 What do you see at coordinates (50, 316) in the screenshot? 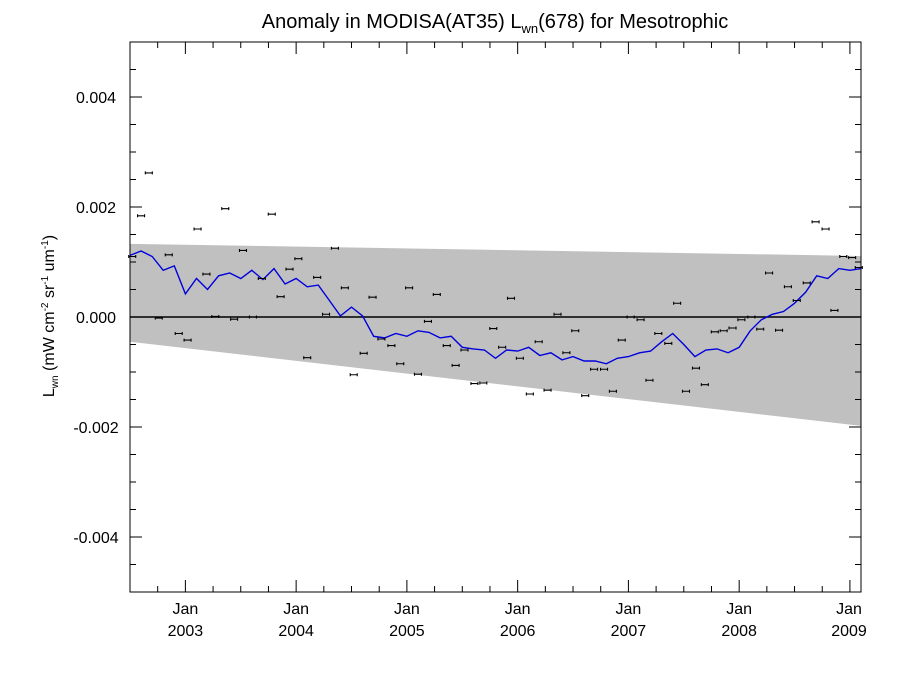
I see `y-axis-label: Lwn (mW cm-2 sr-1 um-1)` at bounding box center [50, 316].